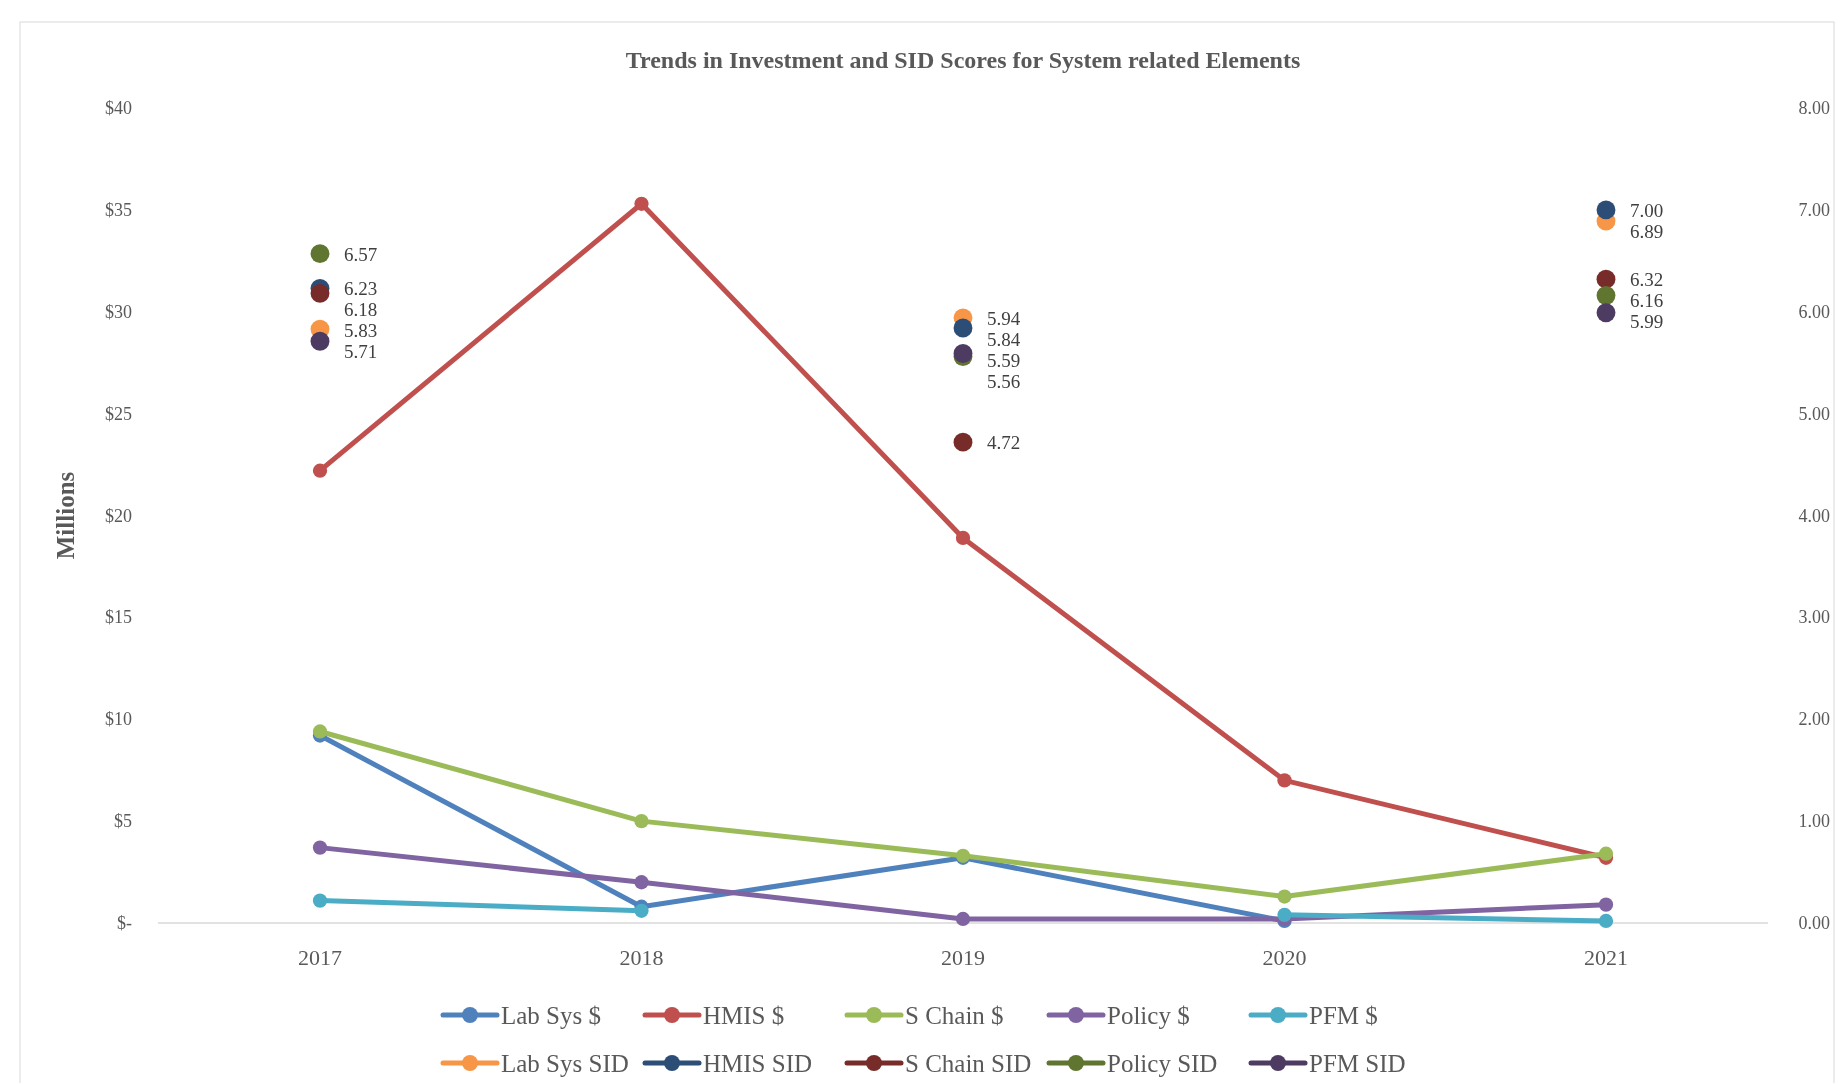  Describe the element at coordinates (361, 254) in the screenshot. I see `data-label: 6.57` at that location.